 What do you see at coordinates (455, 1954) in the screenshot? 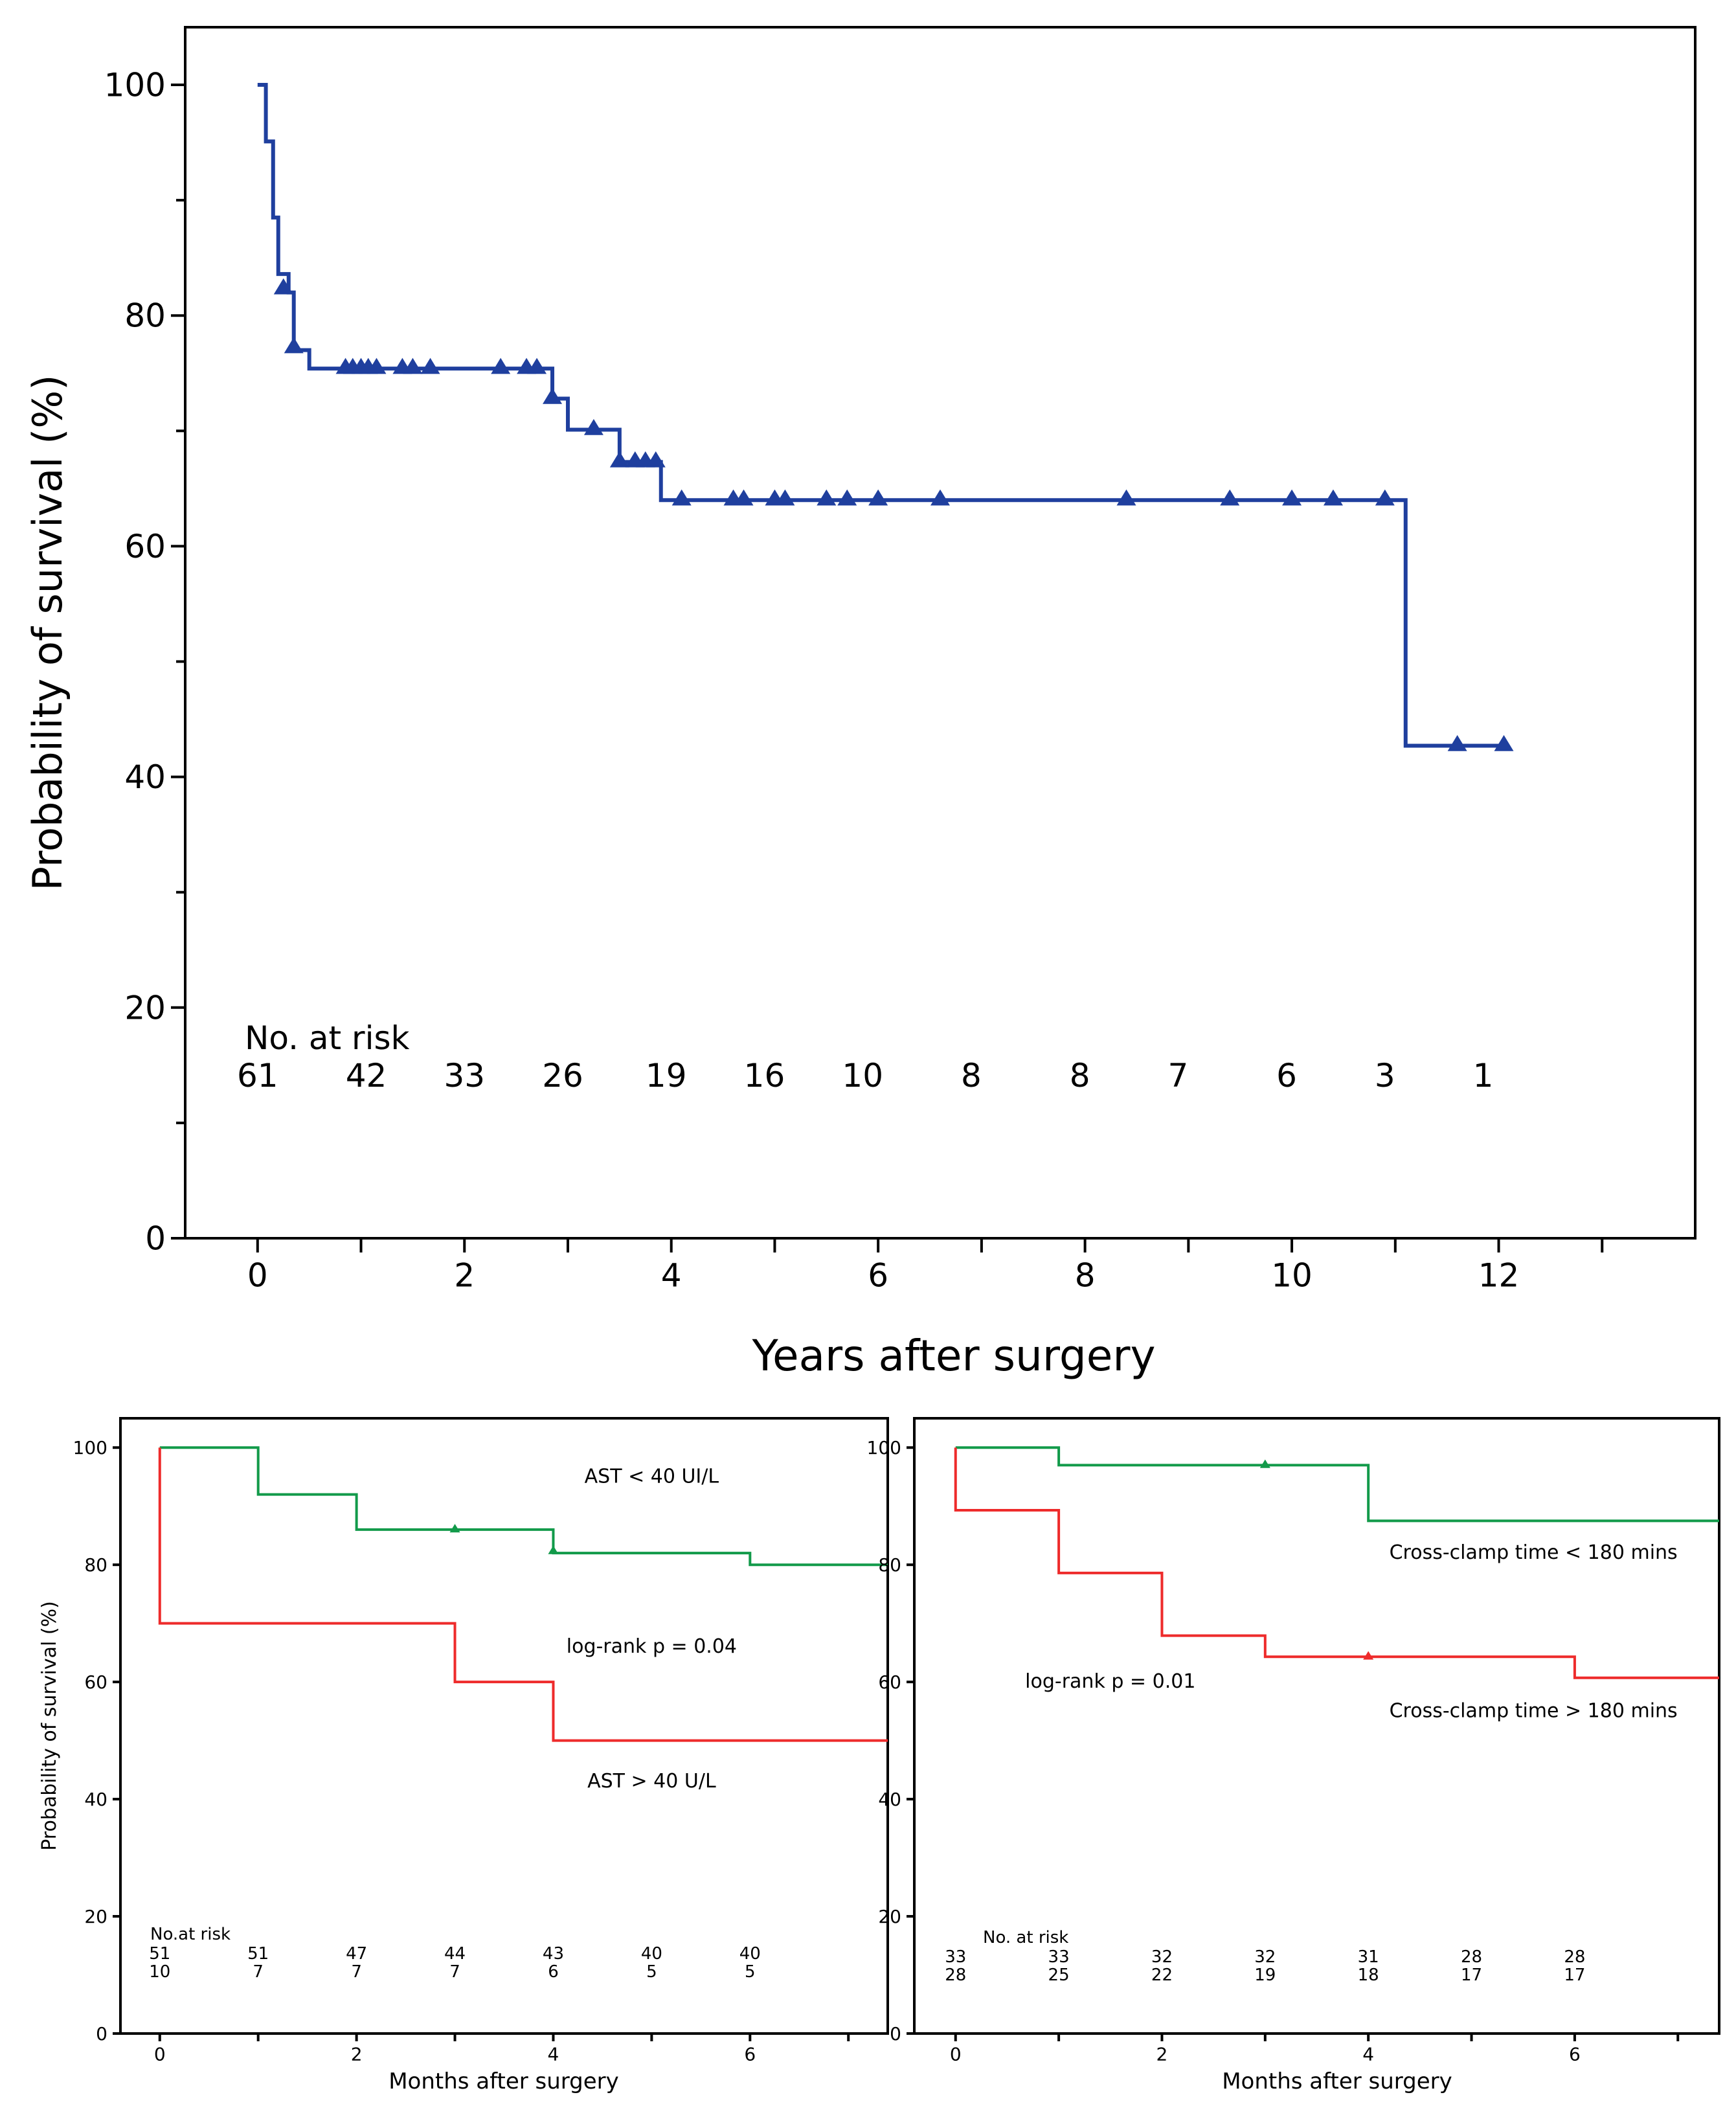
I see `risk-count: 44` at bounding box center [455, 1954].